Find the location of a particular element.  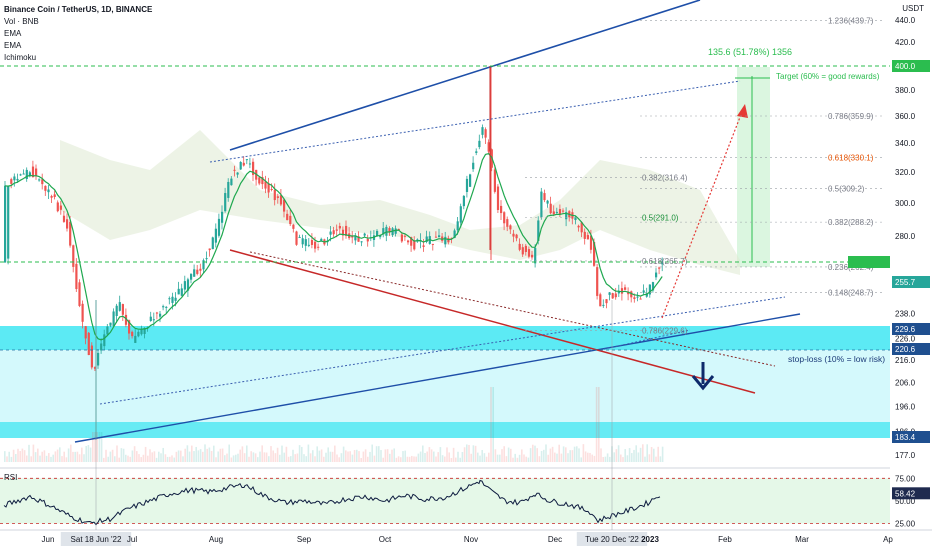

time-tick-label: Feb is located at coordinates (725, 539).